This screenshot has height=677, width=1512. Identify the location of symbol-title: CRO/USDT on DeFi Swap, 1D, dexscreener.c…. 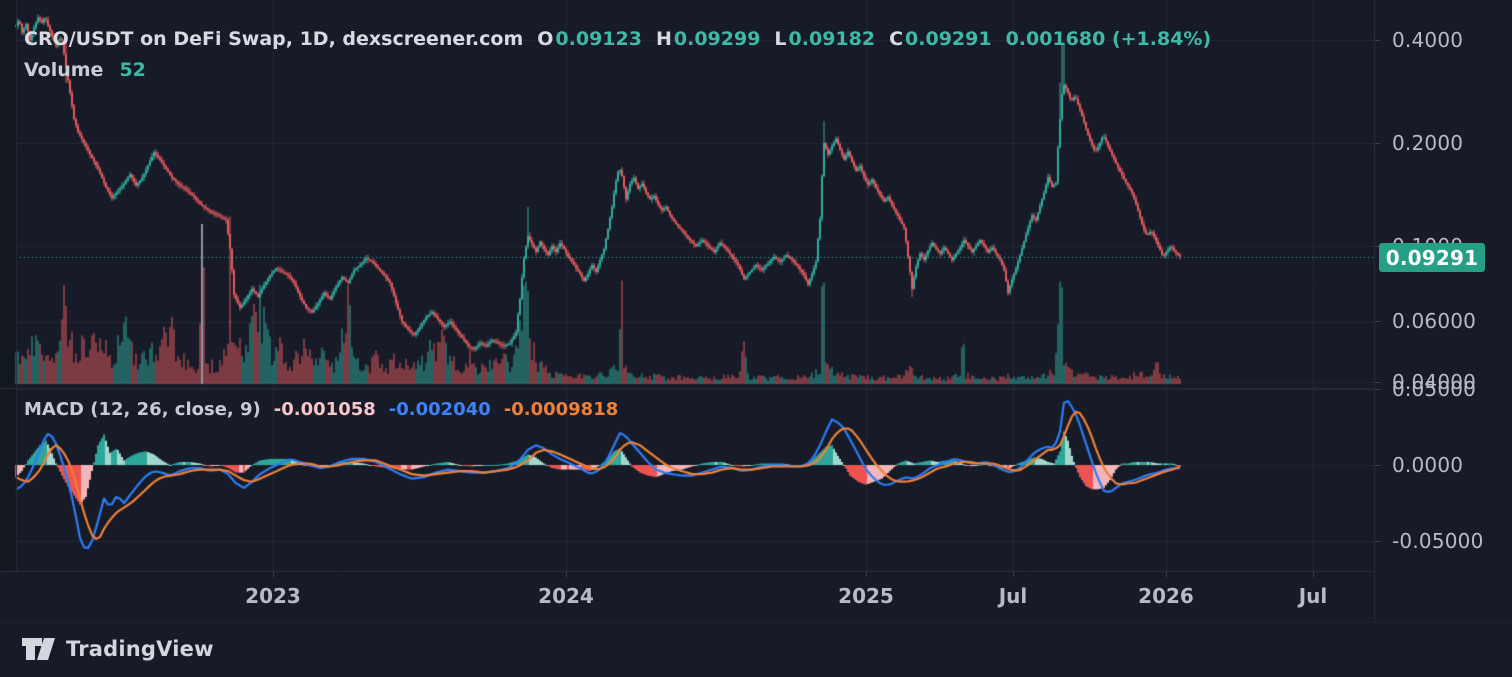
(274, 39).